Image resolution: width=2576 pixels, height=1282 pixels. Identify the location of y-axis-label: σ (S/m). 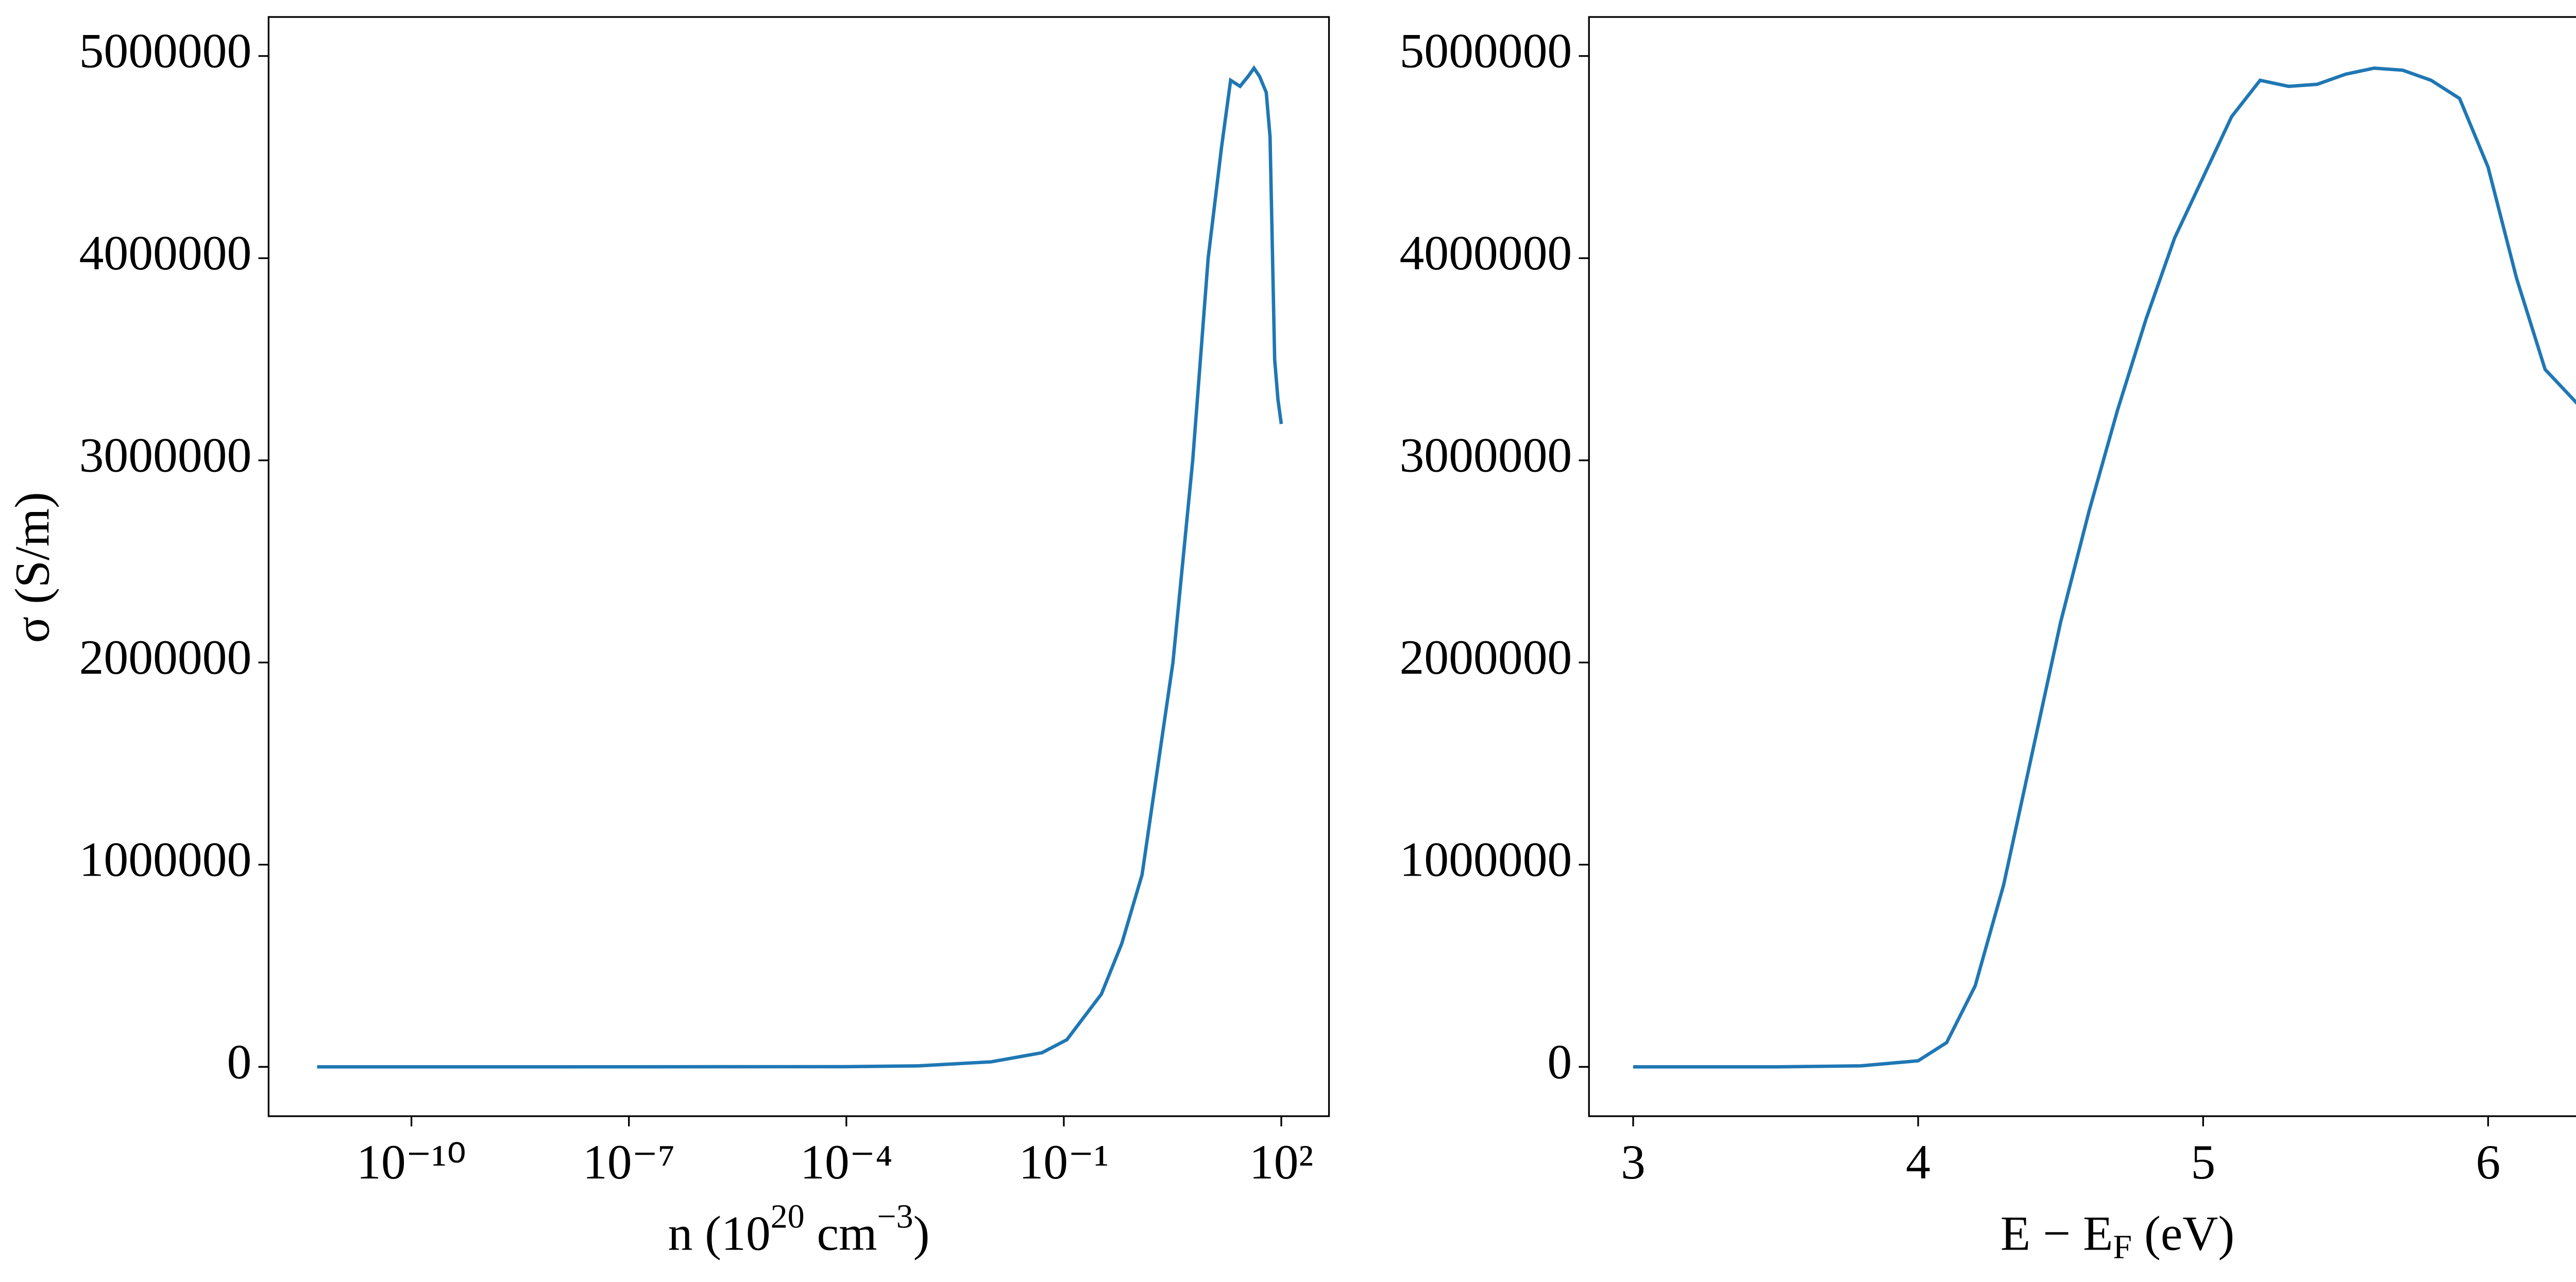
(32, 567).